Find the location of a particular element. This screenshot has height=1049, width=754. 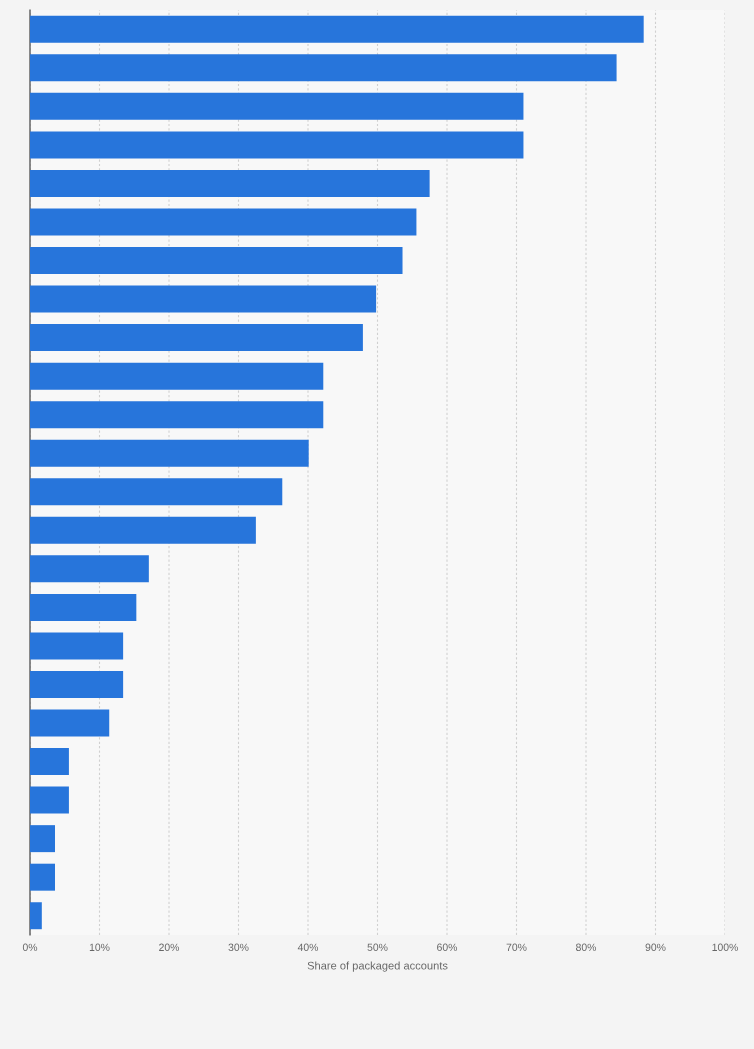

x-tick-label: 100% is located at coordinates (725, 947).